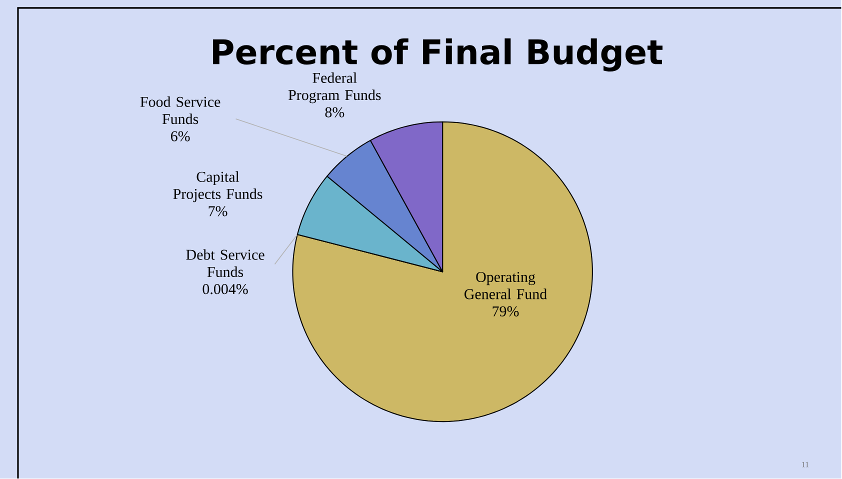 This screenshot has width=842, height=479. What do you see at coordinates (505, 286) in the screenshot?
I see `slice-label: Operating General Fund` at bounding box center [505, 286].